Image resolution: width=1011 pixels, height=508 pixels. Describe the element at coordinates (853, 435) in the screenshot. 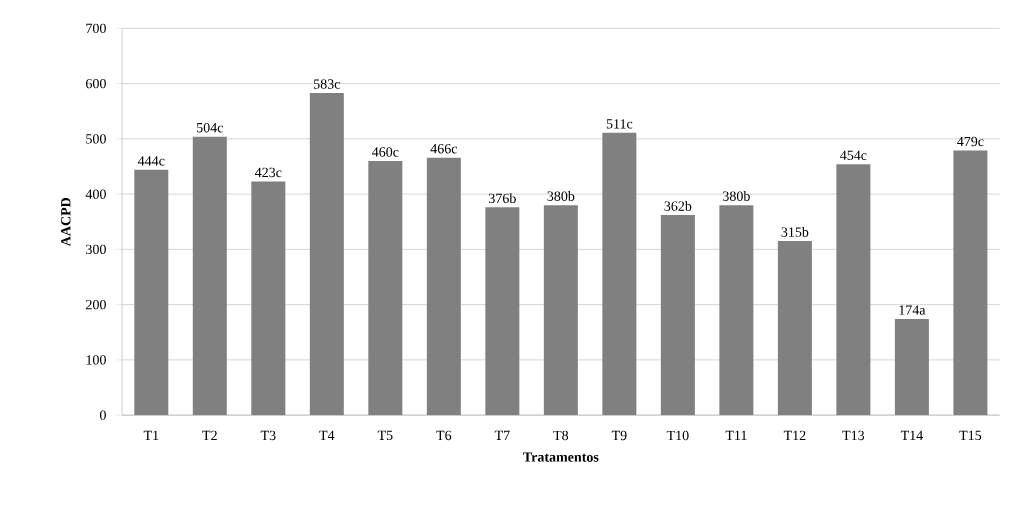

I see `x-tick-label: T13` at that location.